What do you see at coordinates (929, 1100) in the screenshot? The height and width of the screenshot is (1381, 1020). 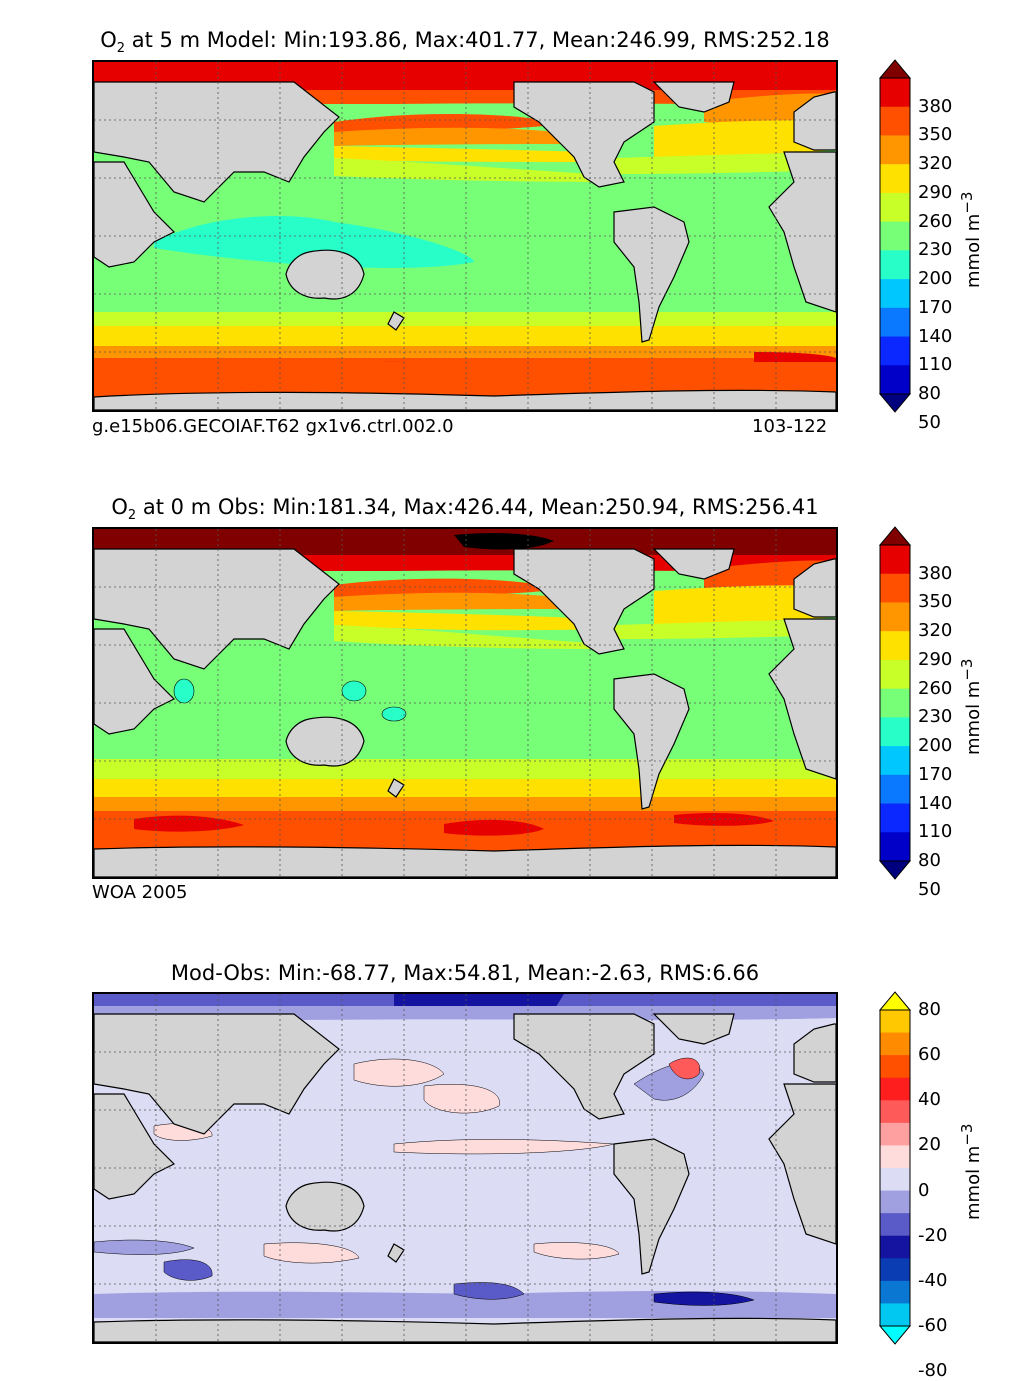 I see `colorbar-tick-label: 40` at bounding box center [929, 1100].